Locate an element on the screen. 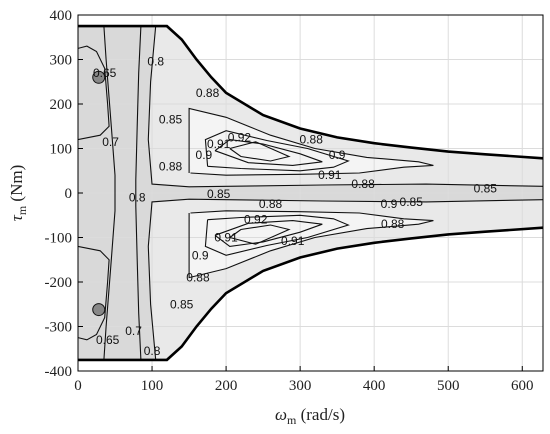 The image size is (550, 434). contour-label-6: 0.9 is located at coordinates (204, 155).